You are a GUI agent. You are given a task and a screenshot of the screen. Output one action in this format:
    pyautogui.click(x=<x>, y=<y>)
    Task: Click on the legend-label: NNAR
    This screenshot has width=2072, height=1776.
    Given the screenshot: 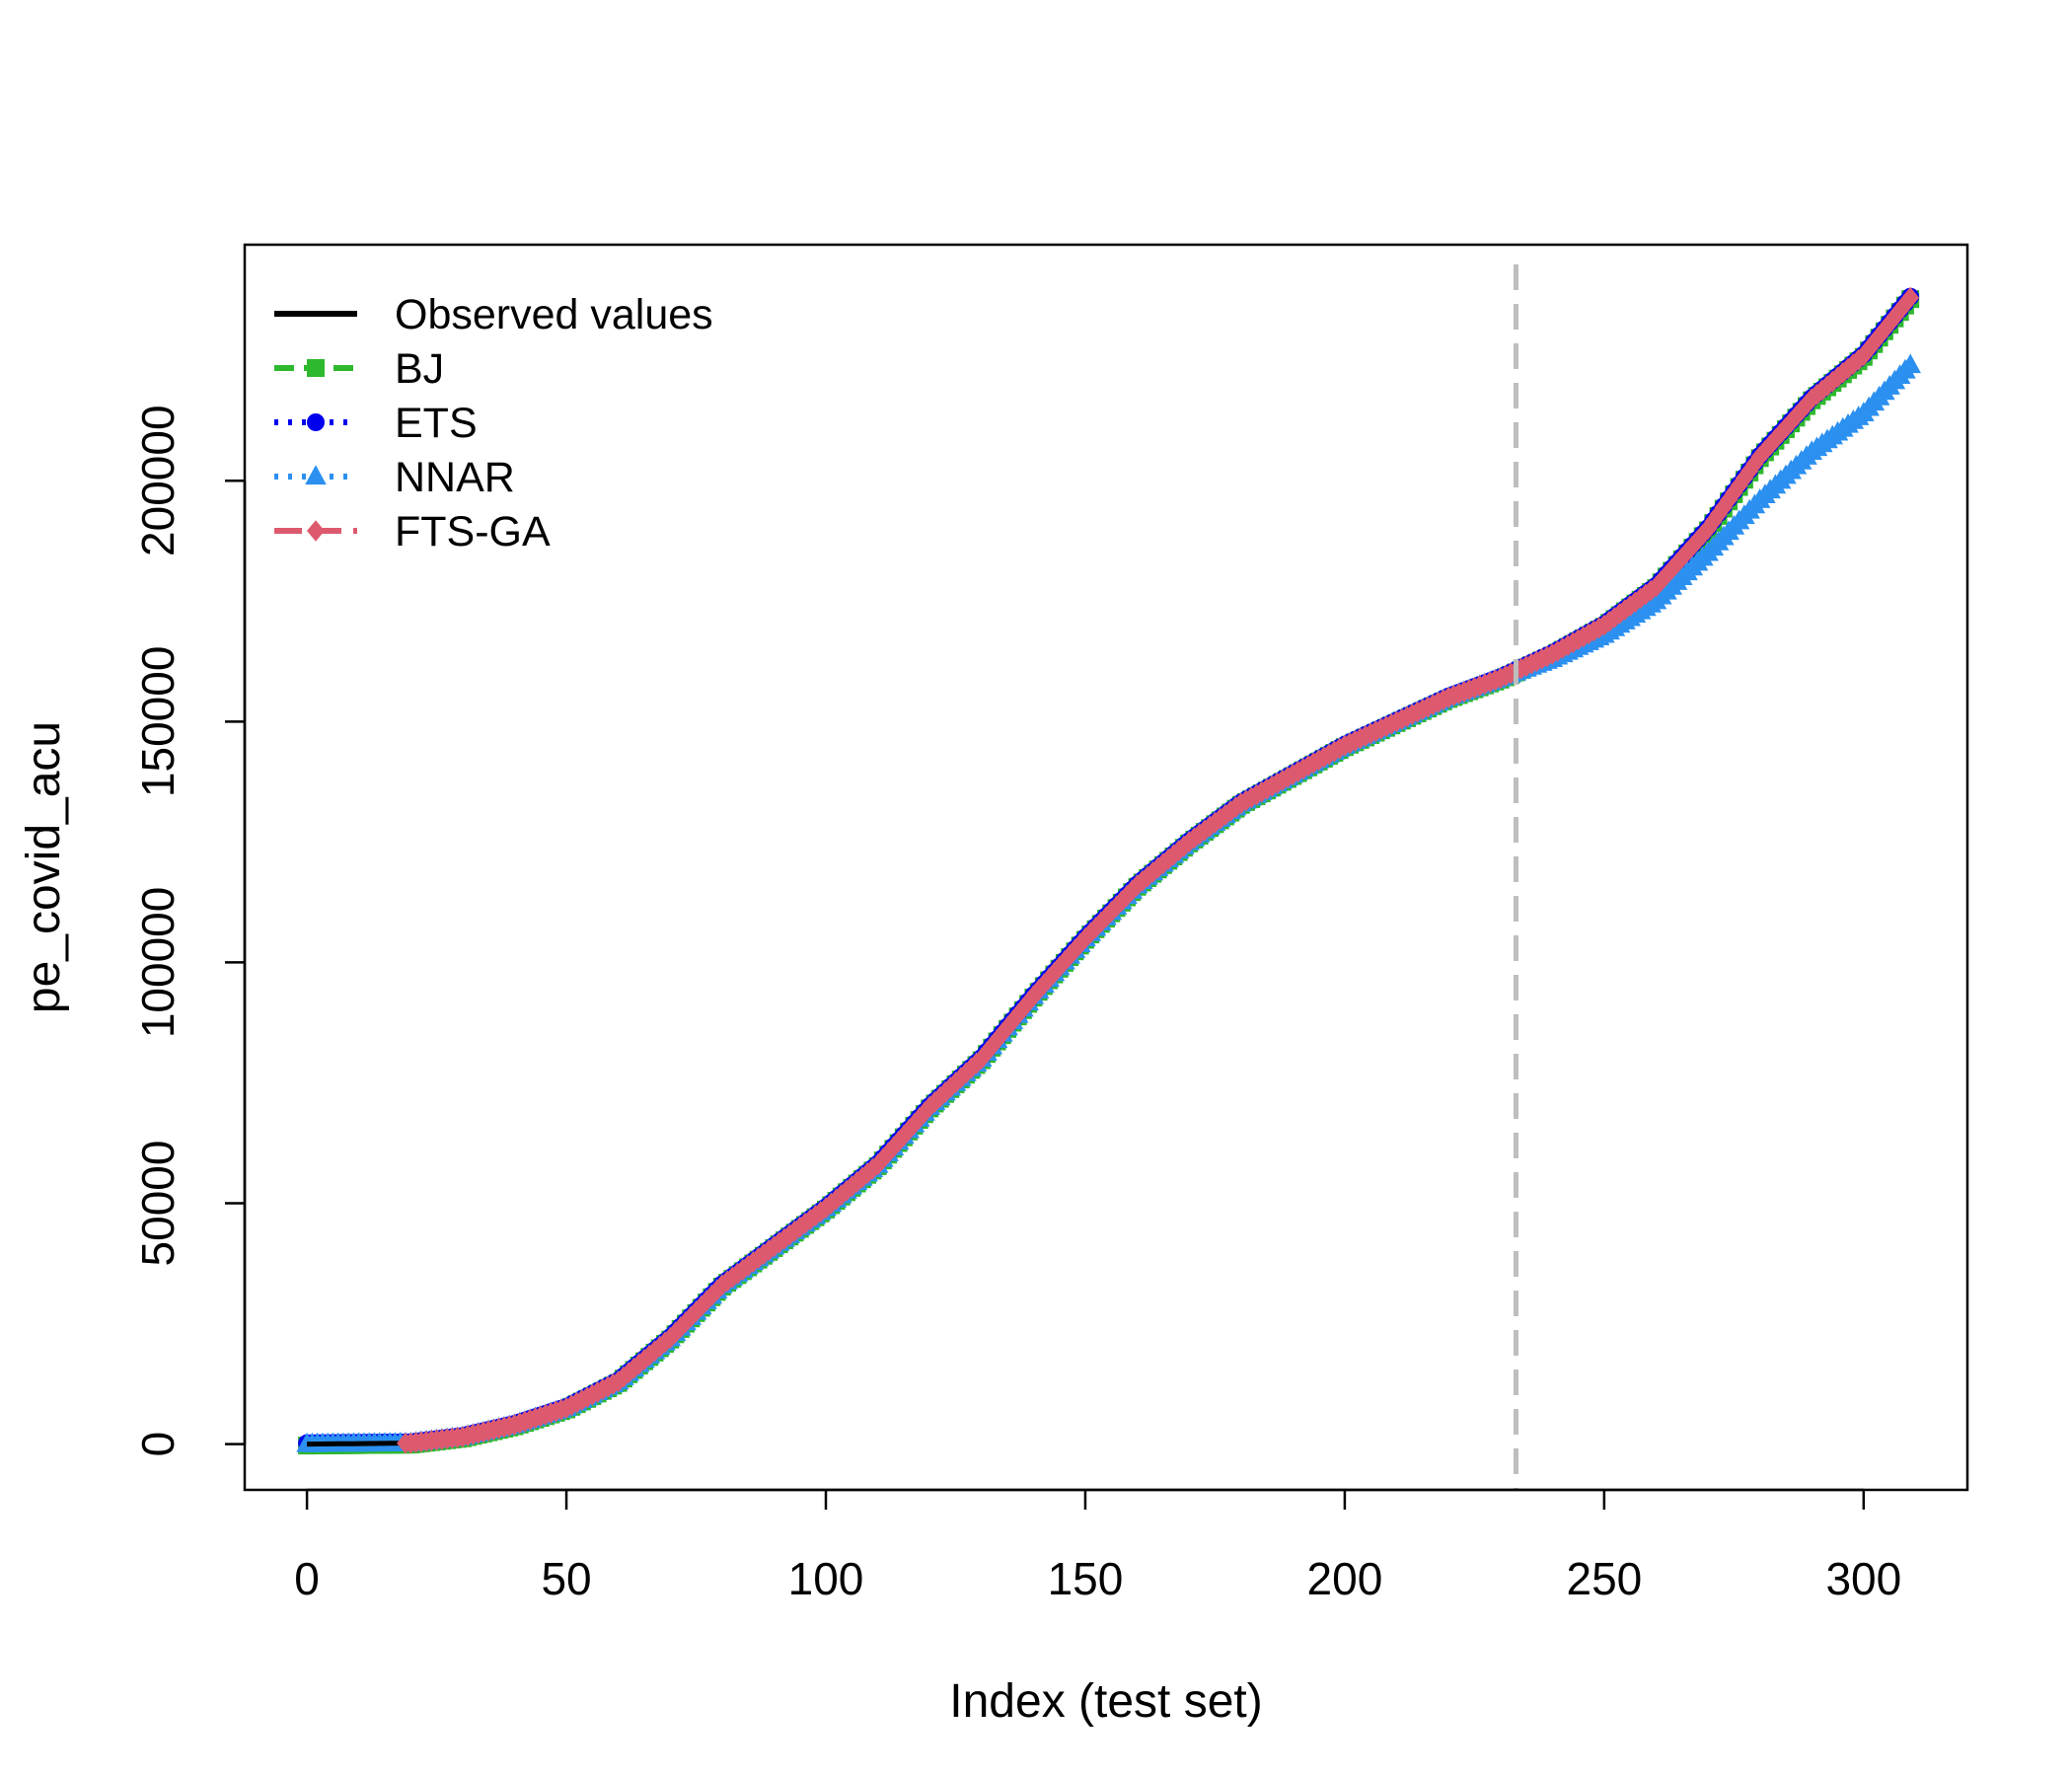 What is the action you would take?
    pyautogui.click(x=455, y=478)
    